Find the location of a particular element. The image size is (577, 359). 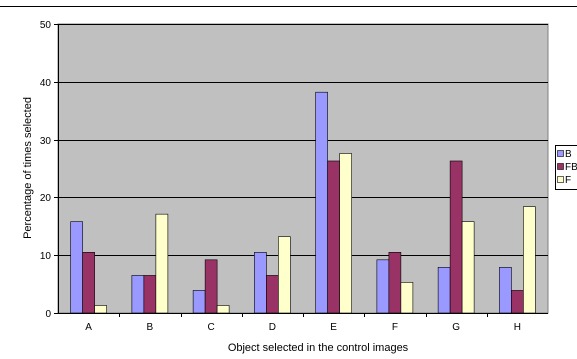

bar-FB-B is located at coordinates (150, 294).